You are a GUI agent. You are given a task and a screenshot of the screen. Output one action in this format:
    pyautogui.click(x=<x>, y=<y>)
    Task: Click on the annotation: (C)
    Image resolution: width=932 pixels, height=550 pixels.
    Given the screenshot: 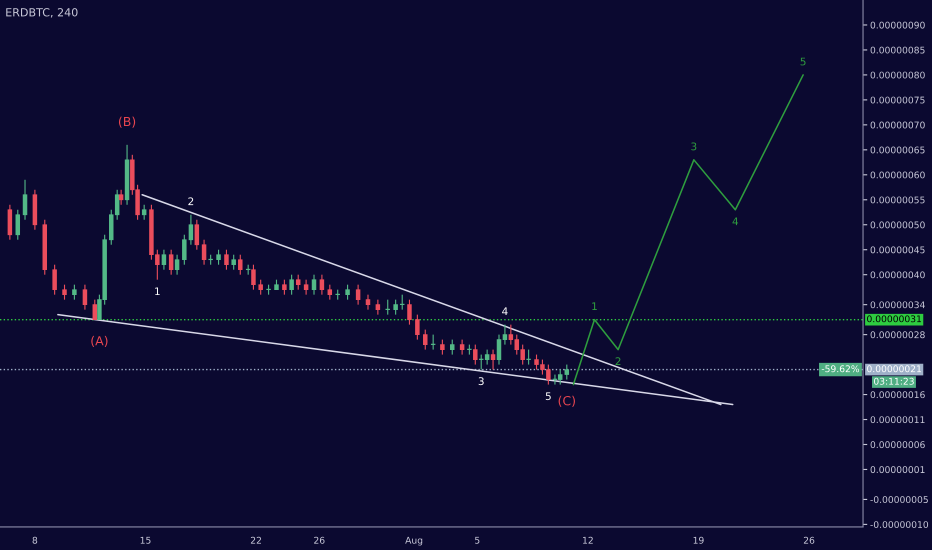 What is the action you would take?
    pyautogui.click(x=566, y=401)
    